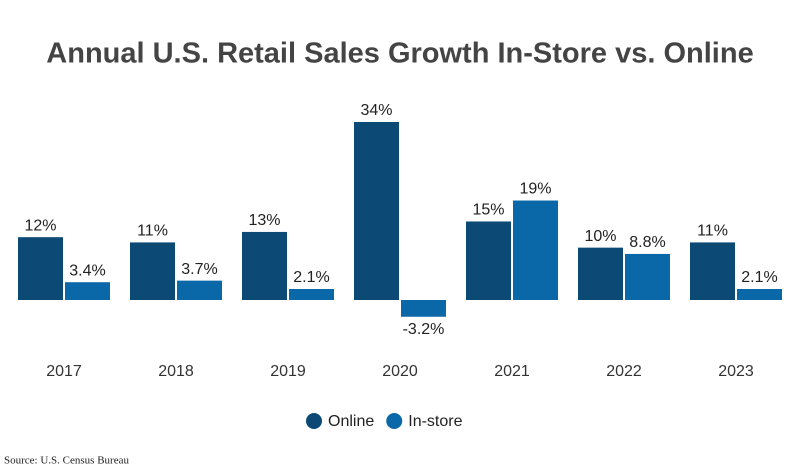  Describe the element at coordinates (264, 220) in the screenshot. I see `data-label: 13%` at that location.